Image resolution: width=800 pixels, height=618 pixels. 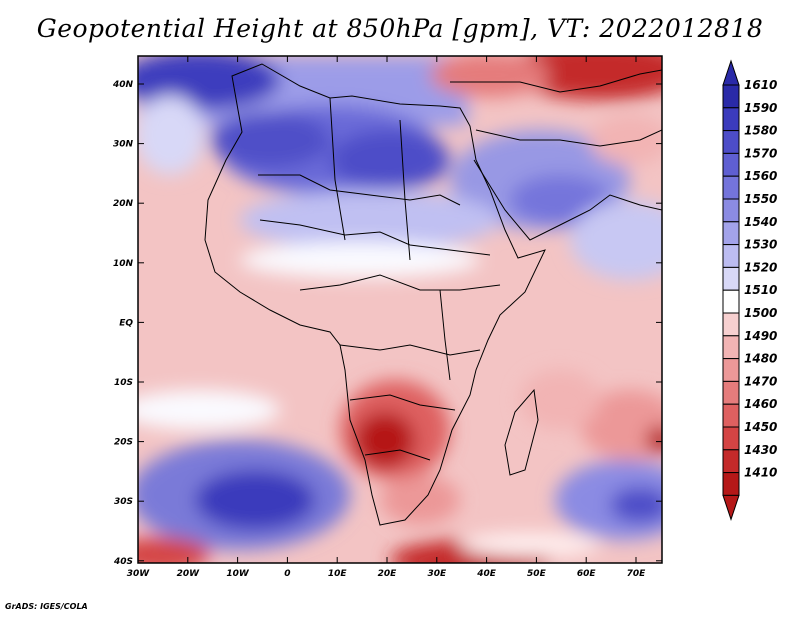 I want to click on lon-label: 20W, so click(x=189, y=574).